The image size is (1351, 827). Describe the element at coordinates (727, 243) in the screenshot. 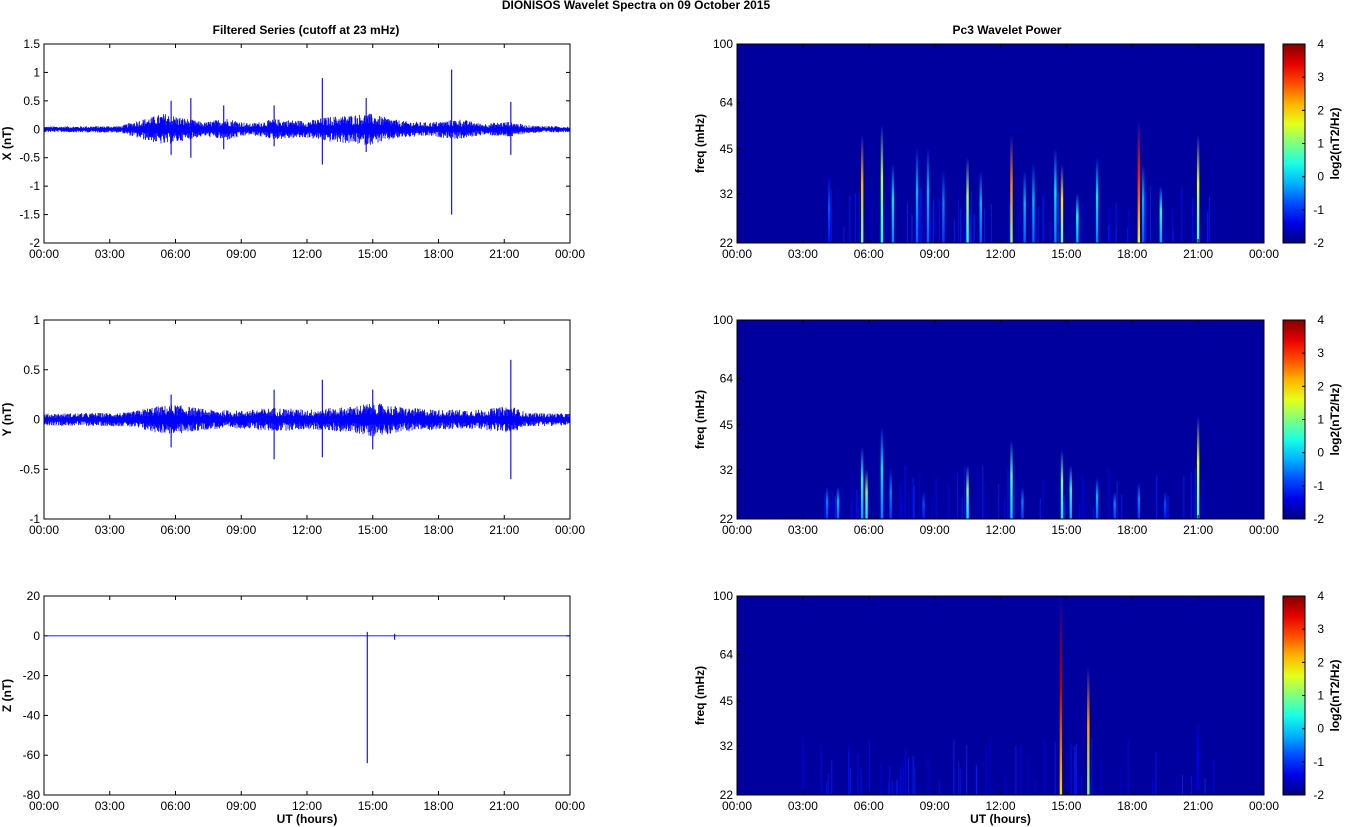

I see `x-wavelet-ytick-label: 22` at that location.